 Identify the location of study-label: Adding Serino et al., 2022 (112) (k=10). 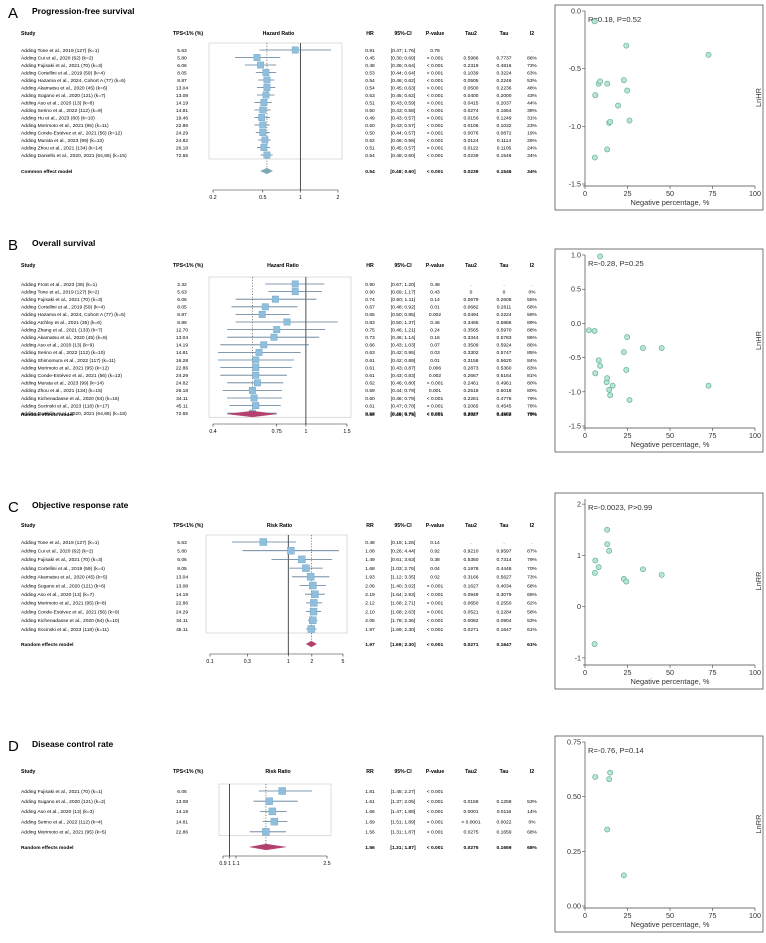
(63, 353).